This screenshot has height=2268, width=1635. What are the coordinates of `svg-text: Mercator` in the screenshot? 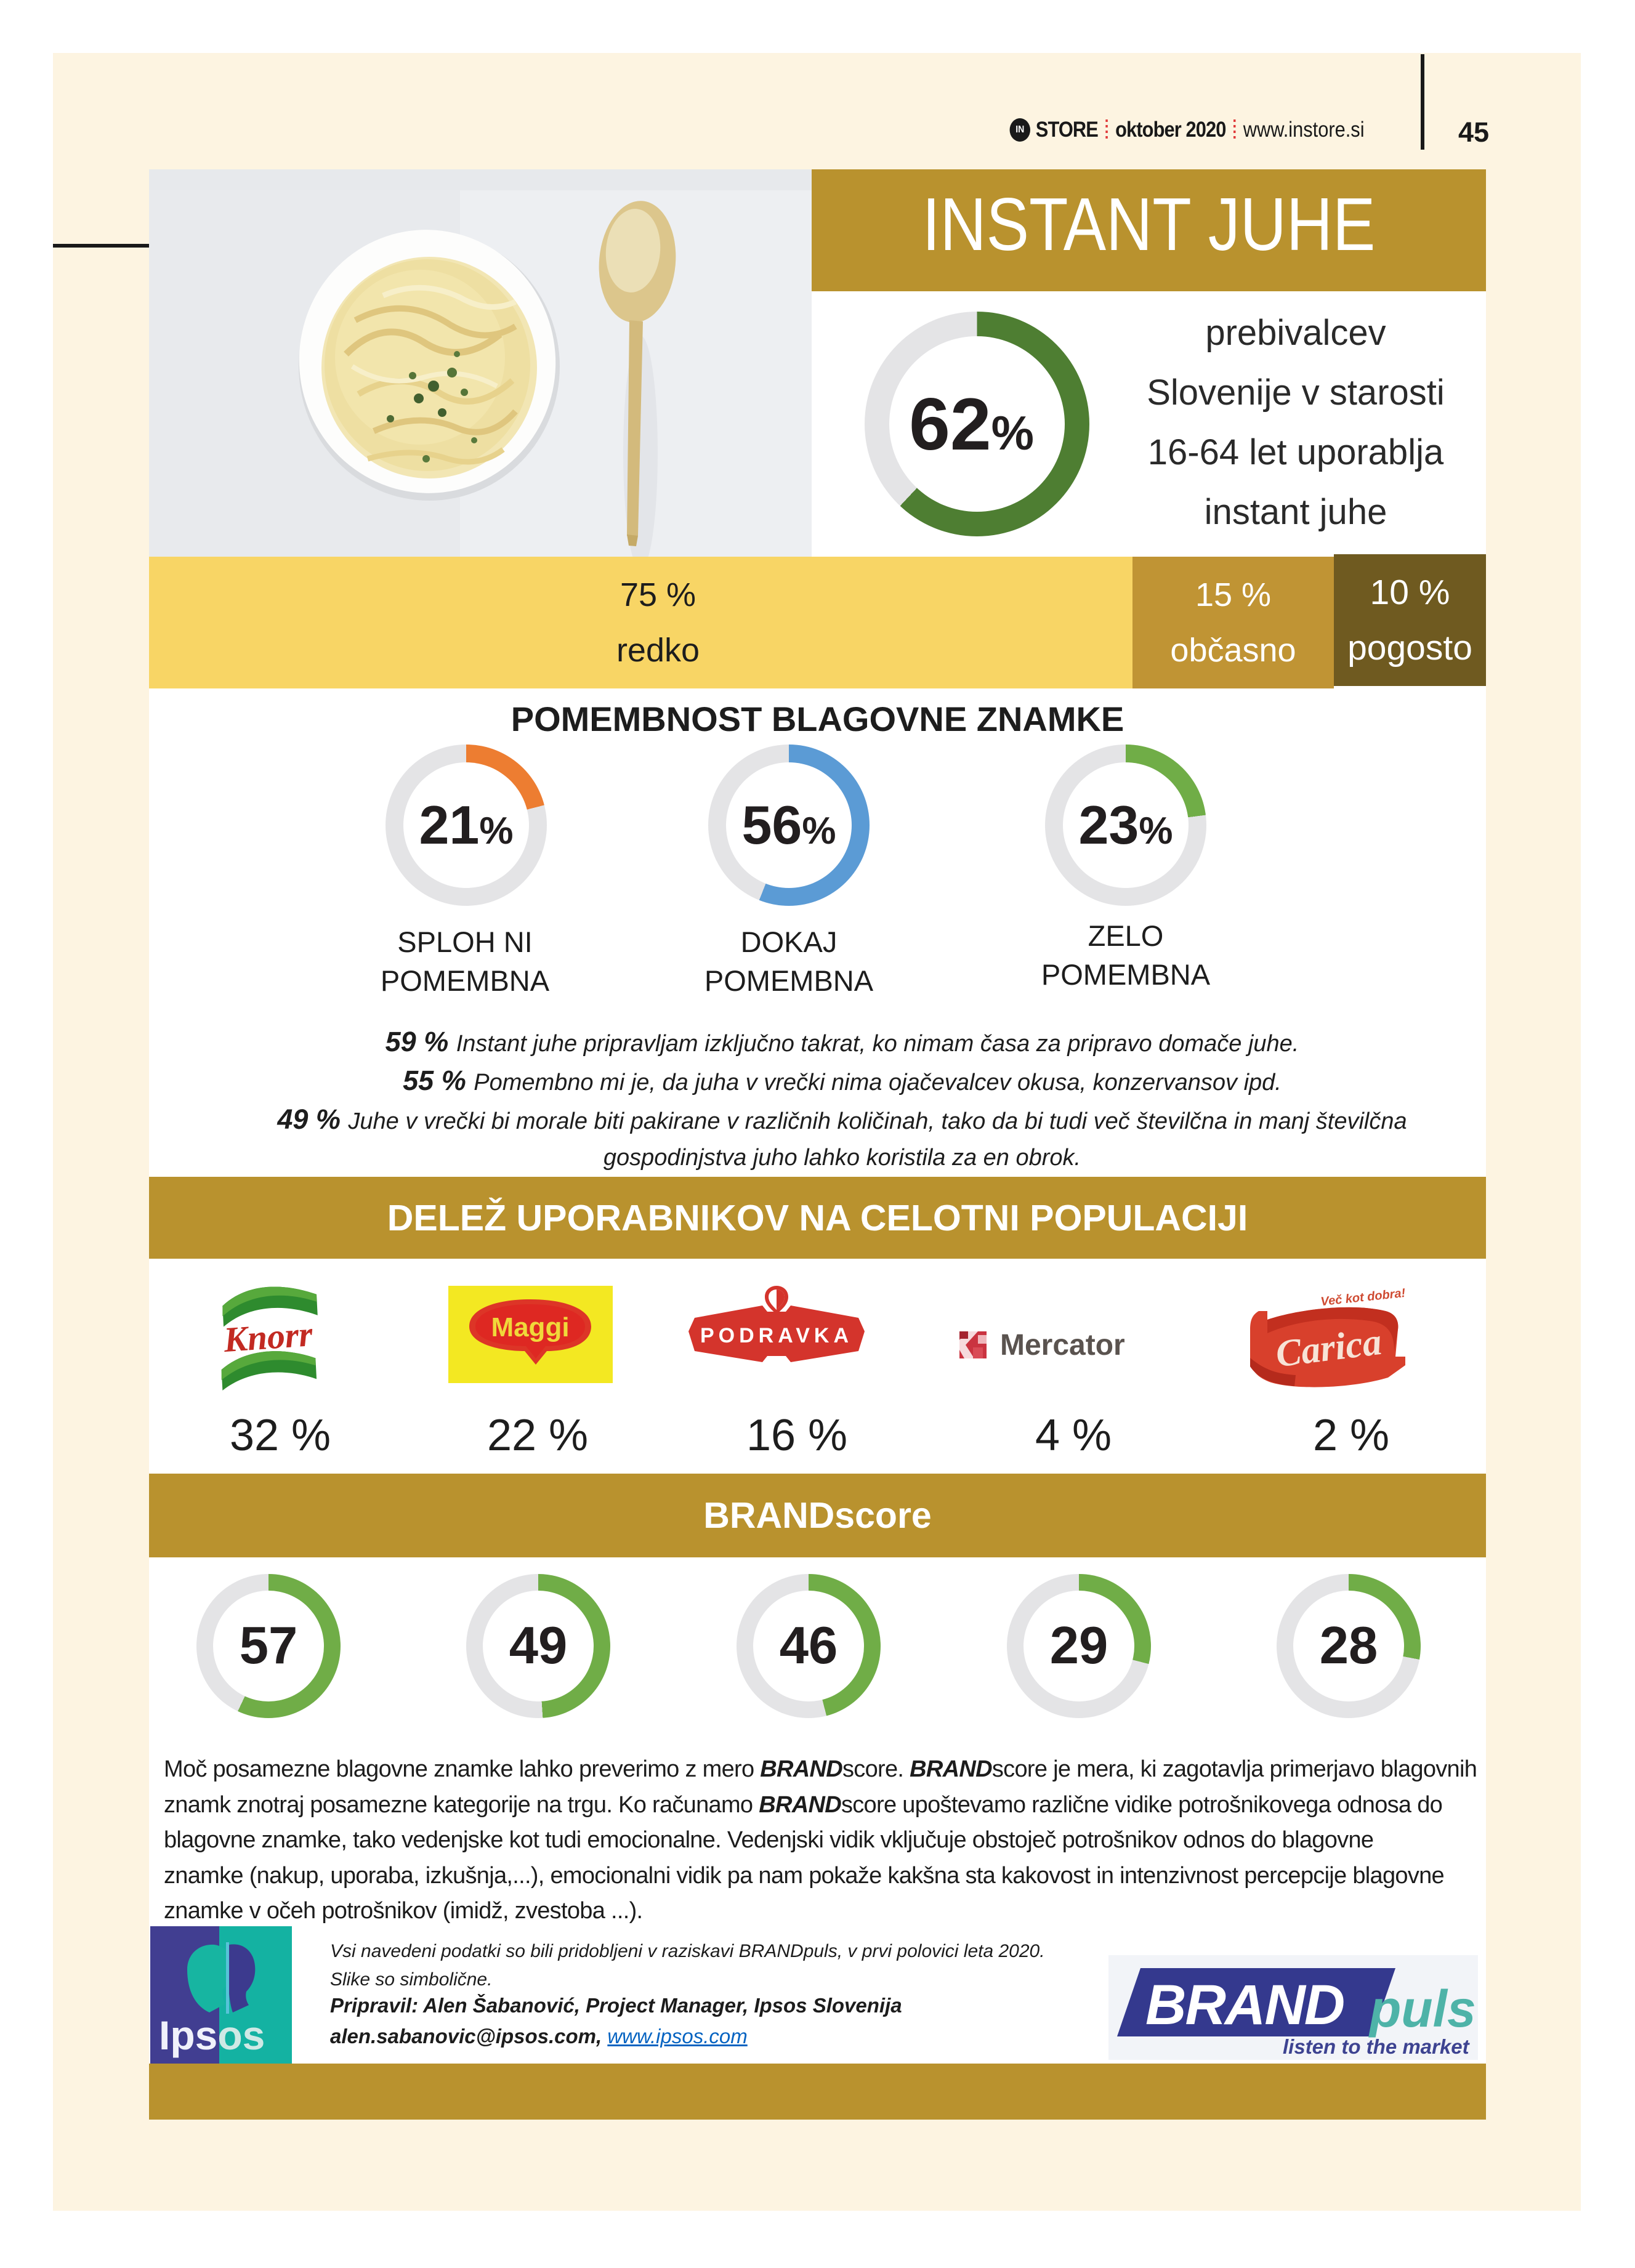 It's located at (1062, 1345).